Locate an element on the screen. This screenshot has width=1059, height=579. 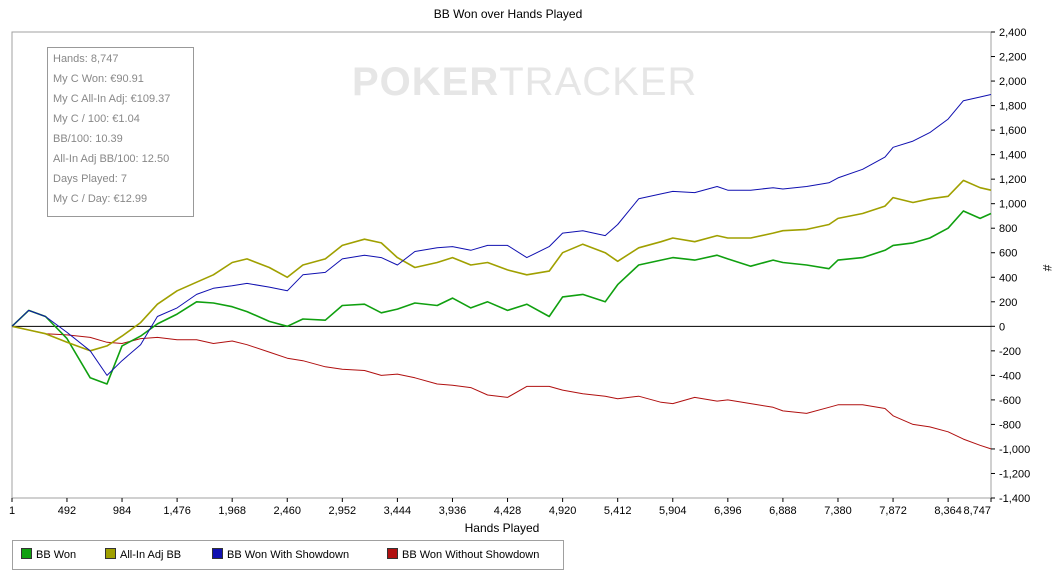
x-tick-label: 1,476 is located at coordinates (177, 511).